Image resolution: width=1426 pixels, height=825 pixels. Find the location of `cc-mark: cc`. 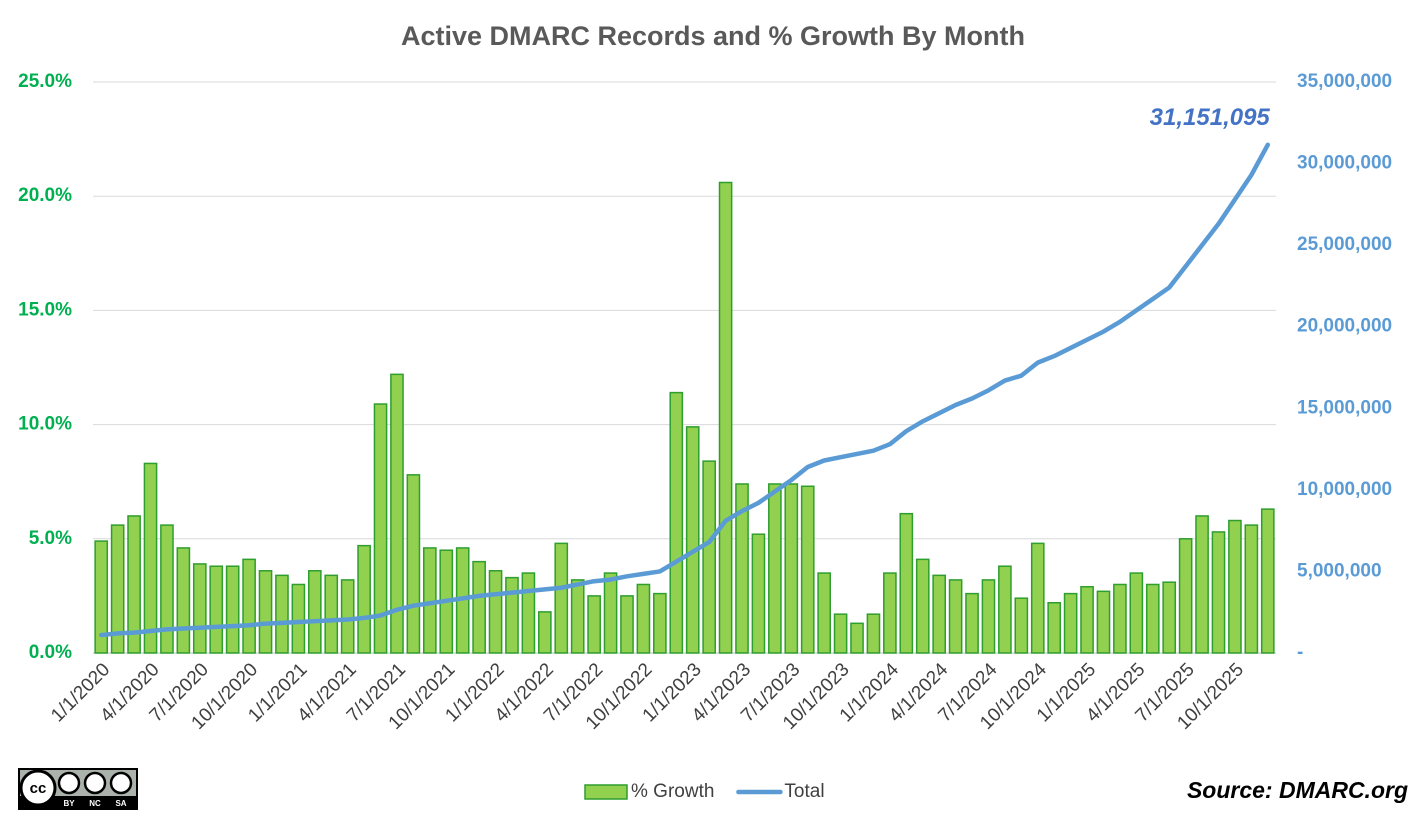

cc-mark: cc is located at coordinates (38, 788).